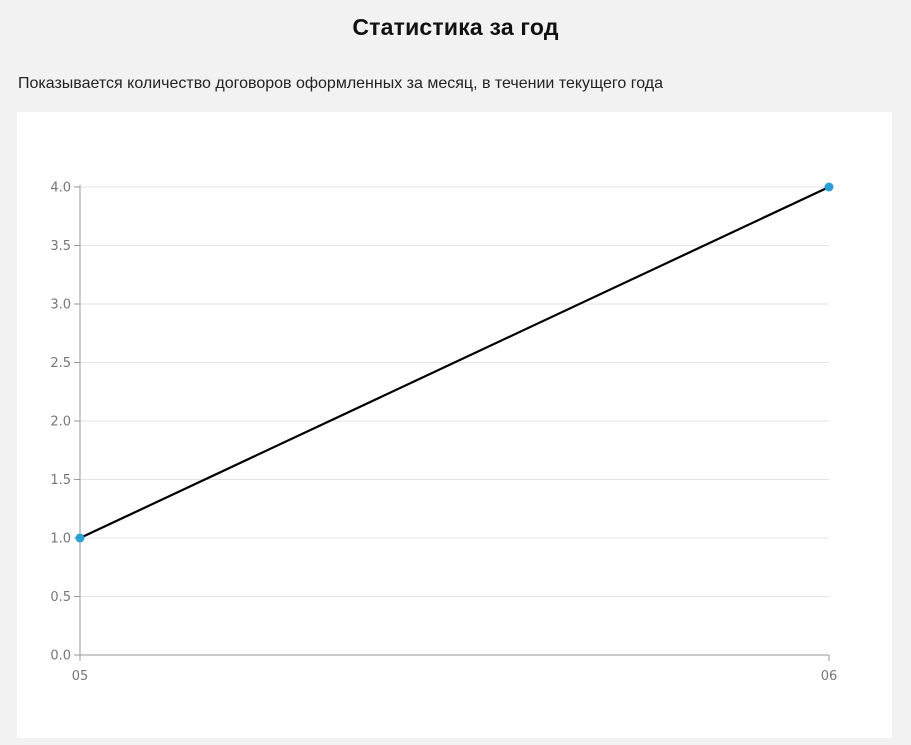 This screenshot has height=745, width=911. What do you see at coordinates (60, 656) in the screenshot?
I see `y-tick-label: 0.0` at bounding box center [60, 656].